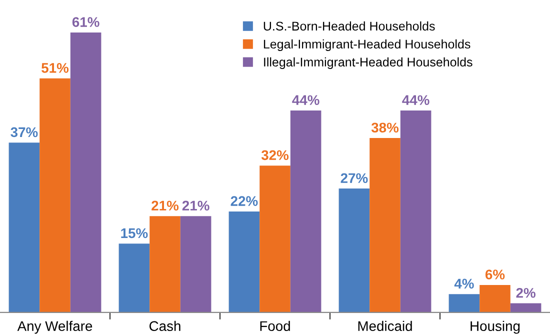 Image resolution: width=550 pixels, height=336 pixels. I want to click on x-tick-label: Any Welfare, so click(54, 327).